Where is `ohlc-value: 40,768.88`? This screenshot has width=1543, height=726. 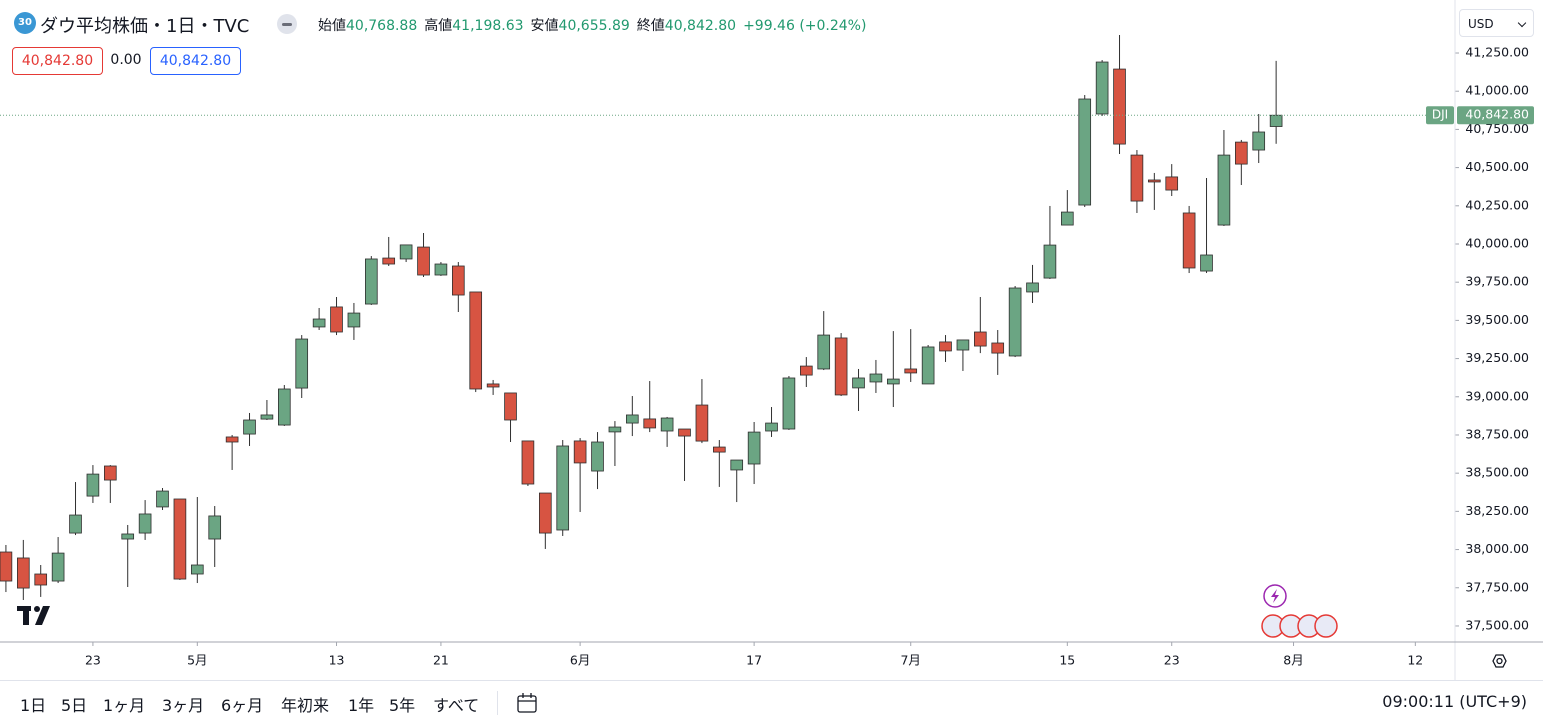
ohlc-value: 40,768.88 is located at coordinates (382, 26).